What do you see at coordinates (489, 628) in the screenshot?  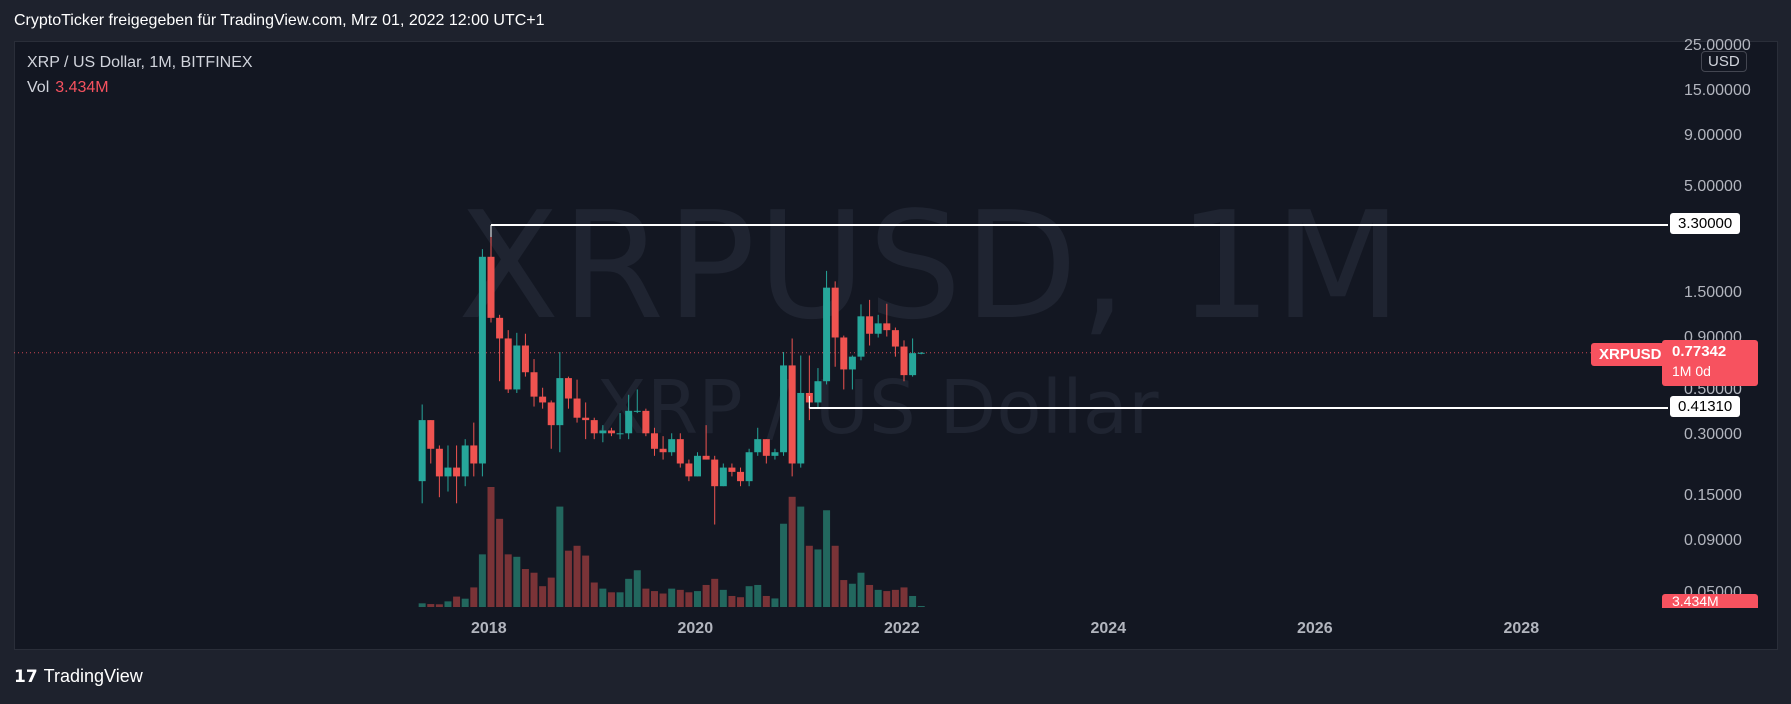 I see `time-tick-label: 2018` at bounding box center [489, 628].